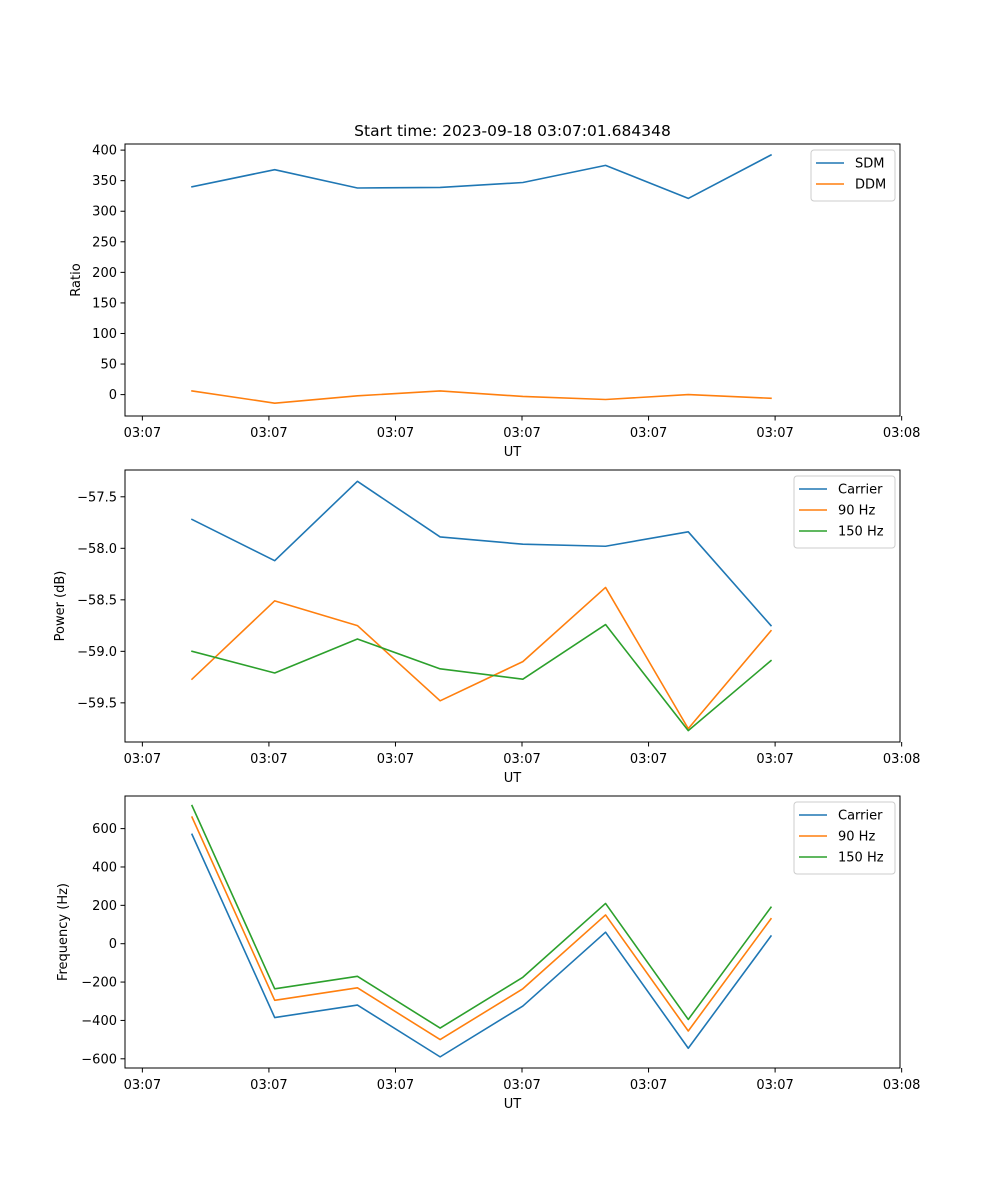 The image size is (1000, 1200). What do you see at coordinates (104, 906) in the screenshot?
I see `frequency-y-tick-label: 200` at bounding box center [104, 906].